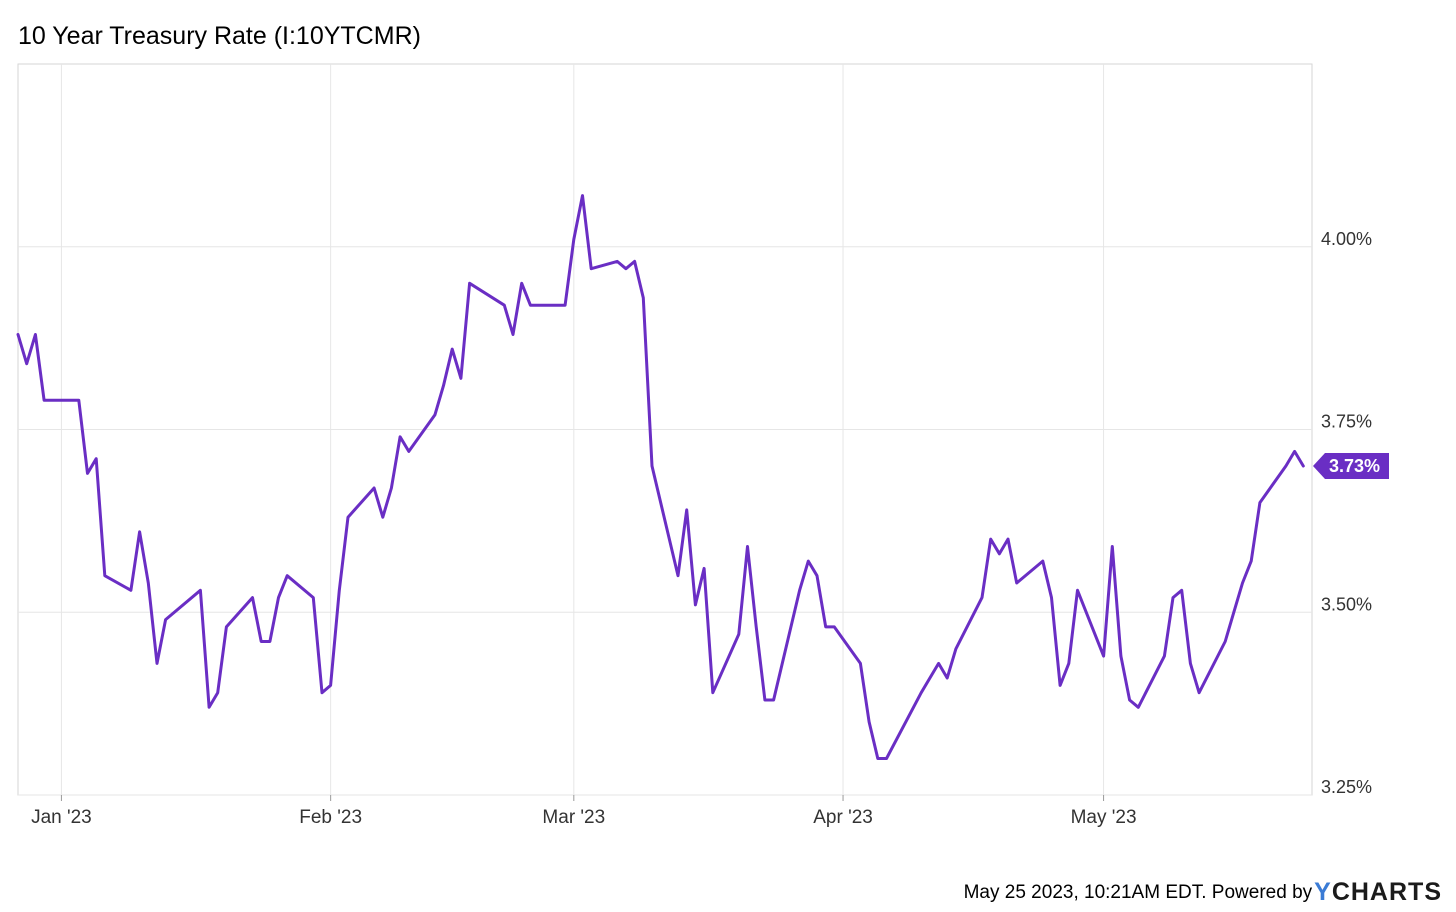  What do you see at coordinates (330, 817) in the screenshot?
I see `x-tick-label: Feb '23` at bounding box center [330, 817].